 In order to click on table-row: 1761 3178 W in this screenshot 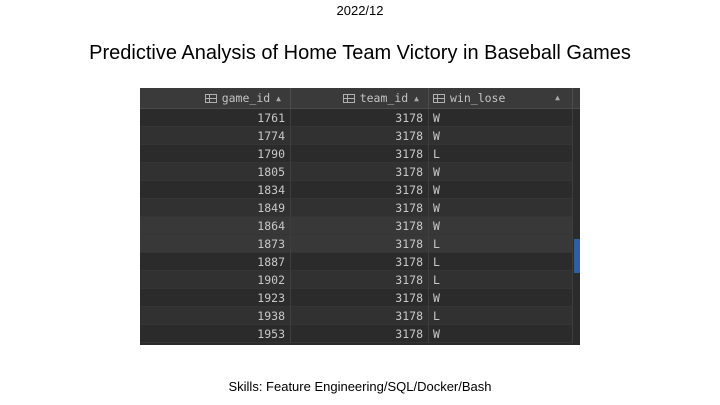, I will do `click(360, 118)`.